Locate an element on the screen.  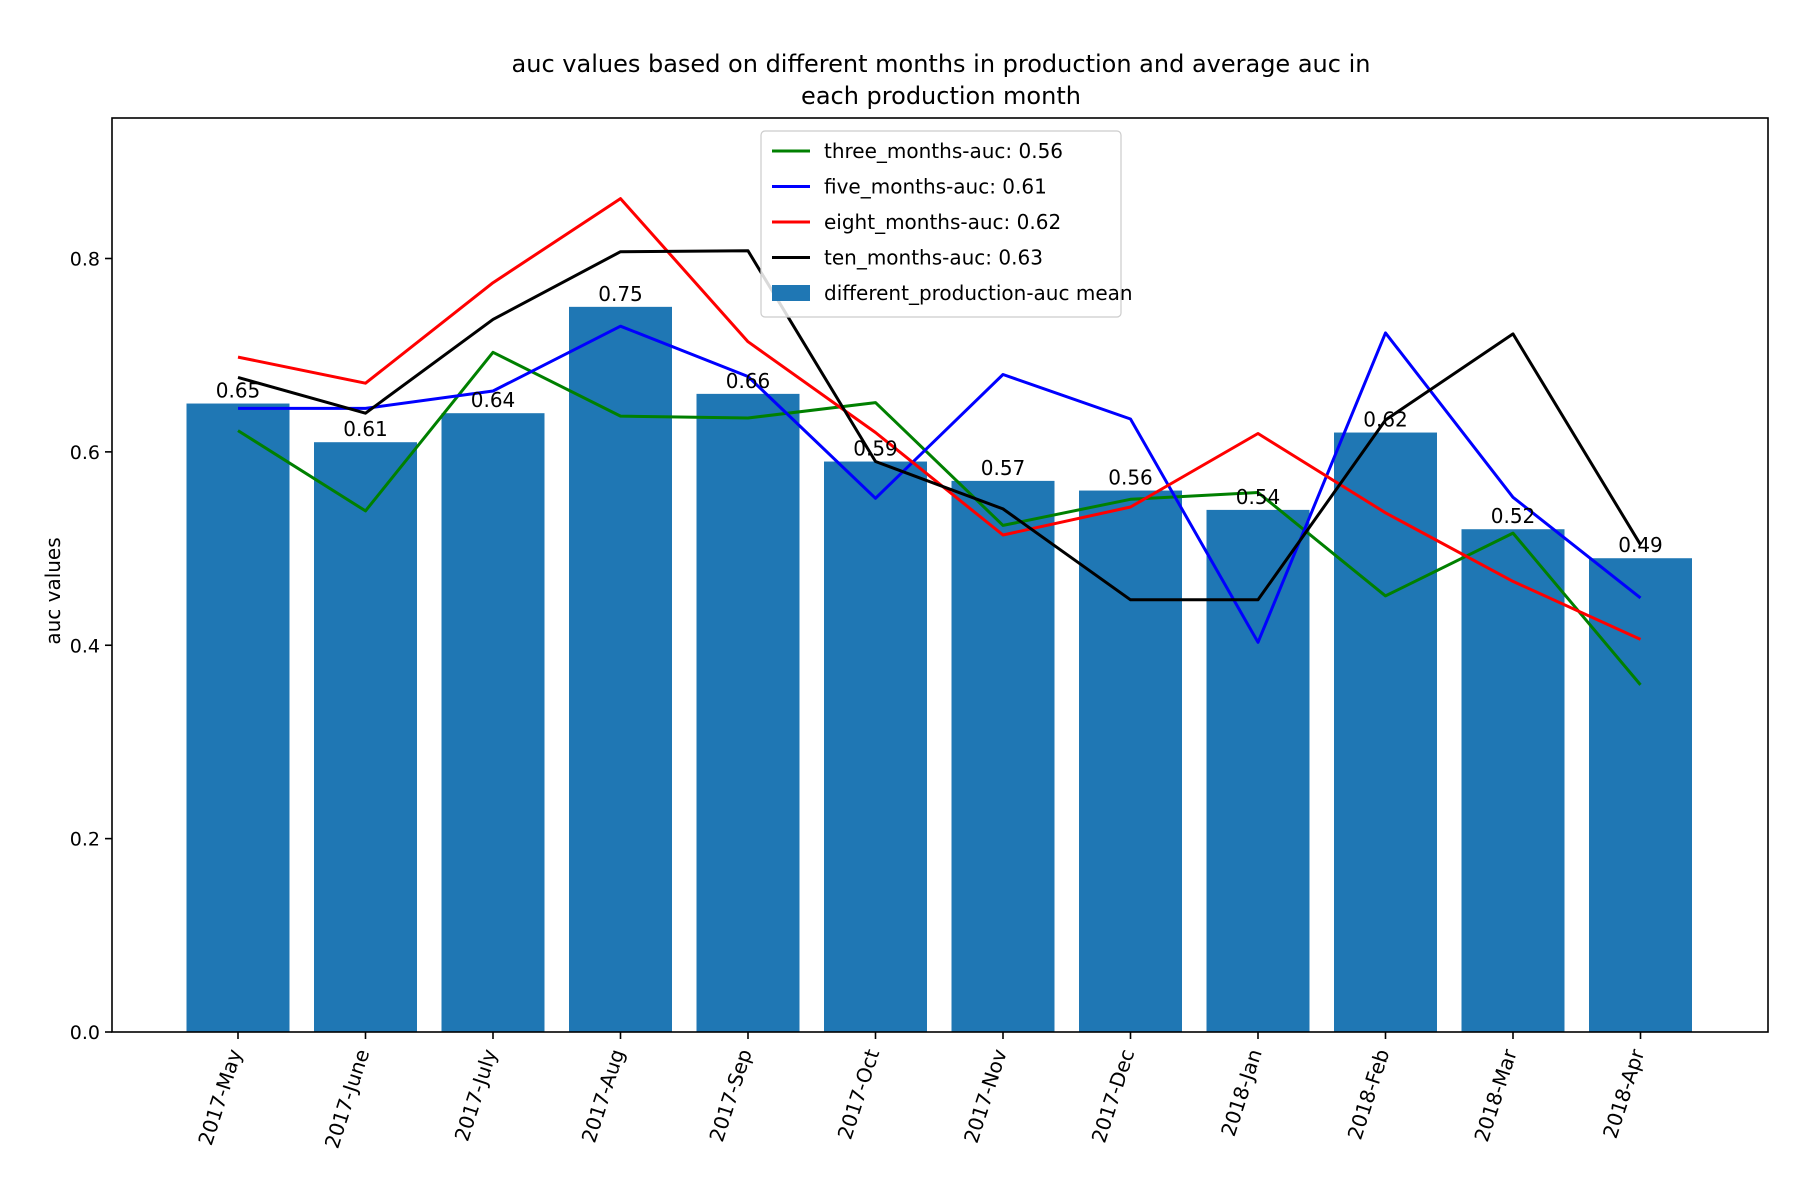
legend-entry-label: eight_months-auc: 0.62 is located at coordinates (942, 222).